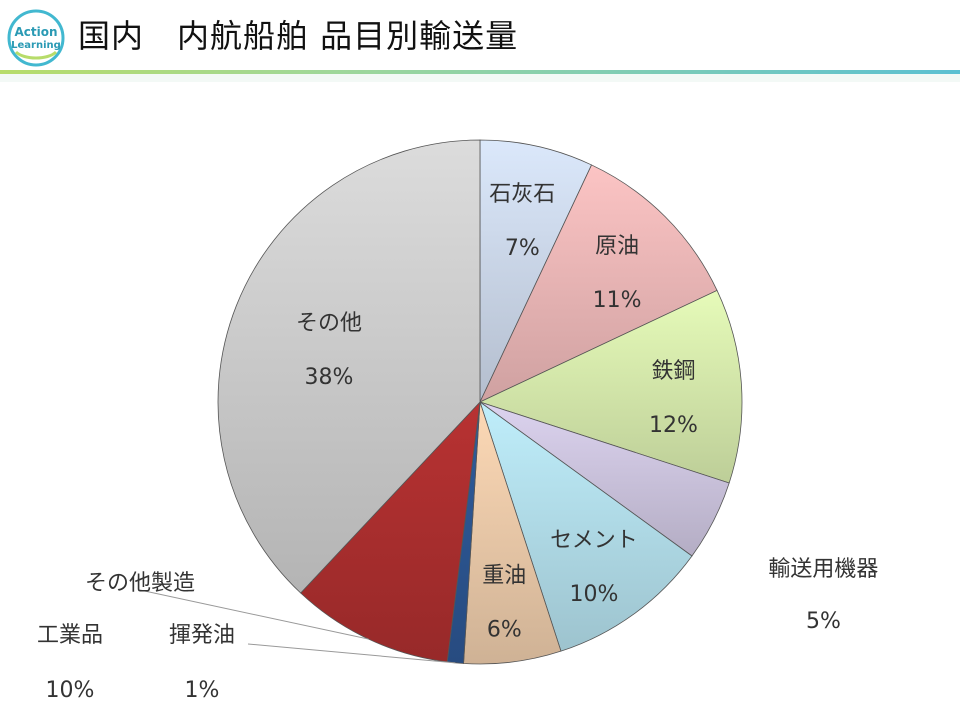  Describe the element at coordinates (504, 629) in the screenshot. I see `slice-6-value: 6%` at that location.